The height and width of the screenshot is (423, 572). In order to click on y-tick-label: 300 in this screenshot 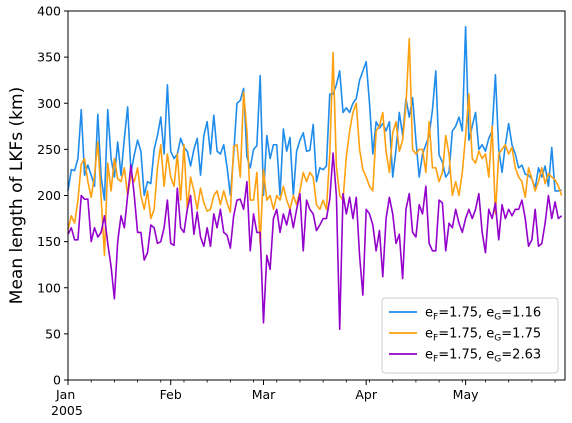, I will do `click(49, 103)`.